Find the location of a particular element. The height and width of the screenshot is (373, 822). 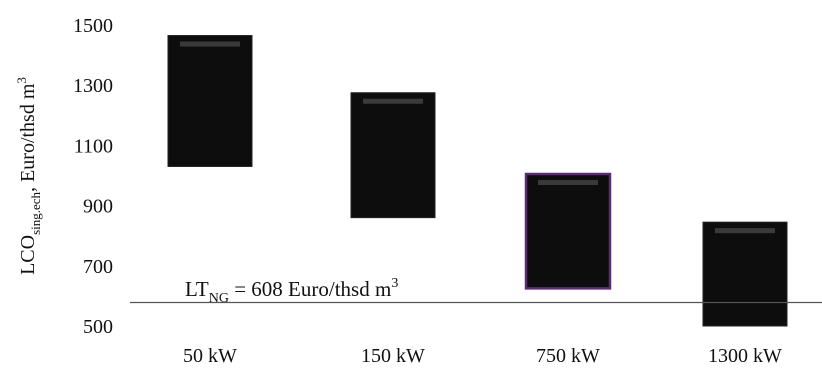

reference-line-label: LTNG = 608 Euro/thsd m3 is located at coordinates (291, 291).